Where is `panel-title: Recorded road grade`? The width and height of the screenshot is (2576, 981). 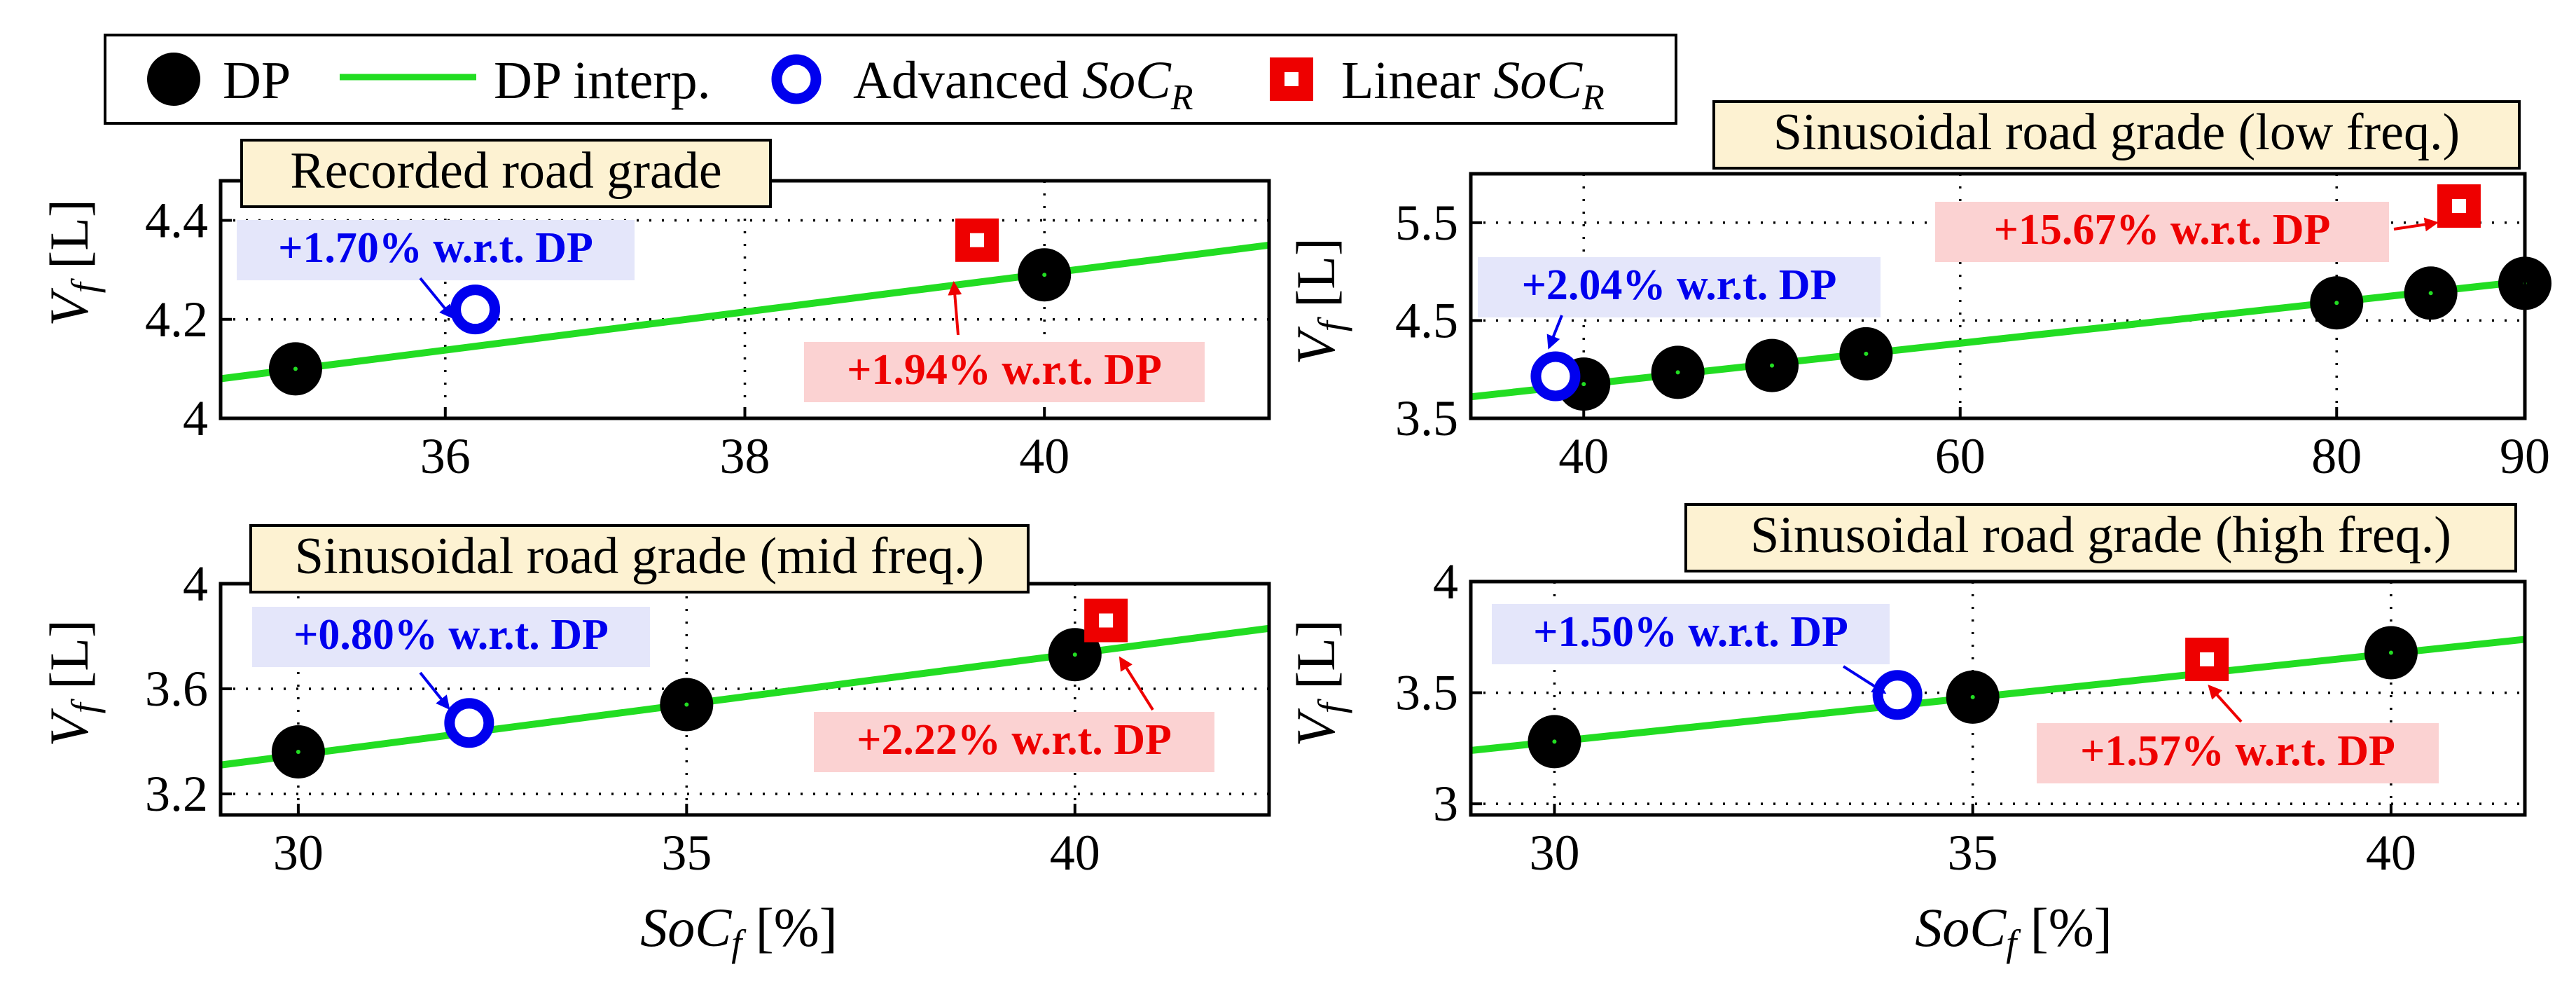 panel-title: Recorded road grade is located at coordinates (506, 171).